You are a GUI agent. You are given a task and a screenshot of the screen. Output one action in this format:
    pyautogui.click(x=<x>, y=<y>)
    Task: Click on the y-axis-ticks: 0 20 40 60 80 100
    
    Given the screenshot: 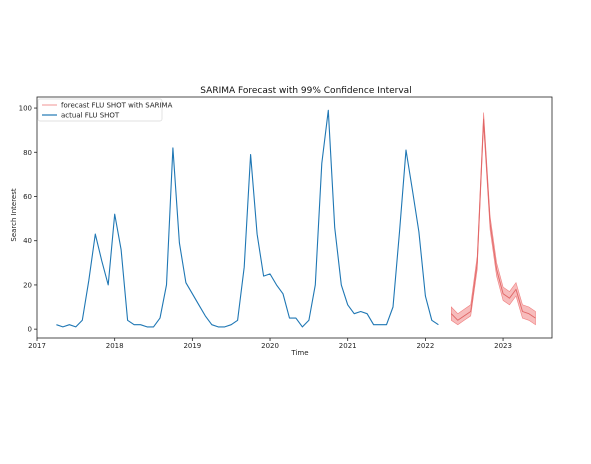 What is the action you would take?
    pyautogui.click(x=28, y=219)
    